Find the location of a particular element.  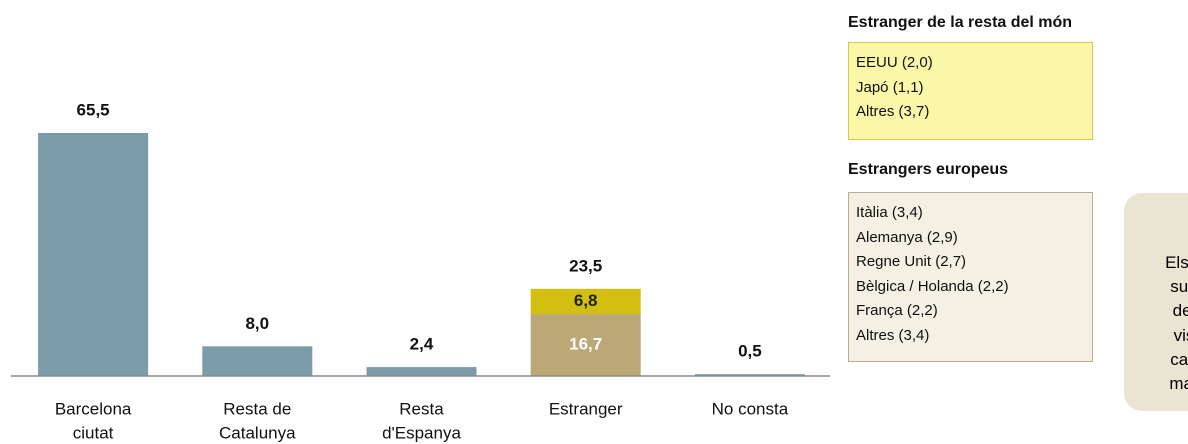

note-line: vis is located at coordinates (1180, 335).